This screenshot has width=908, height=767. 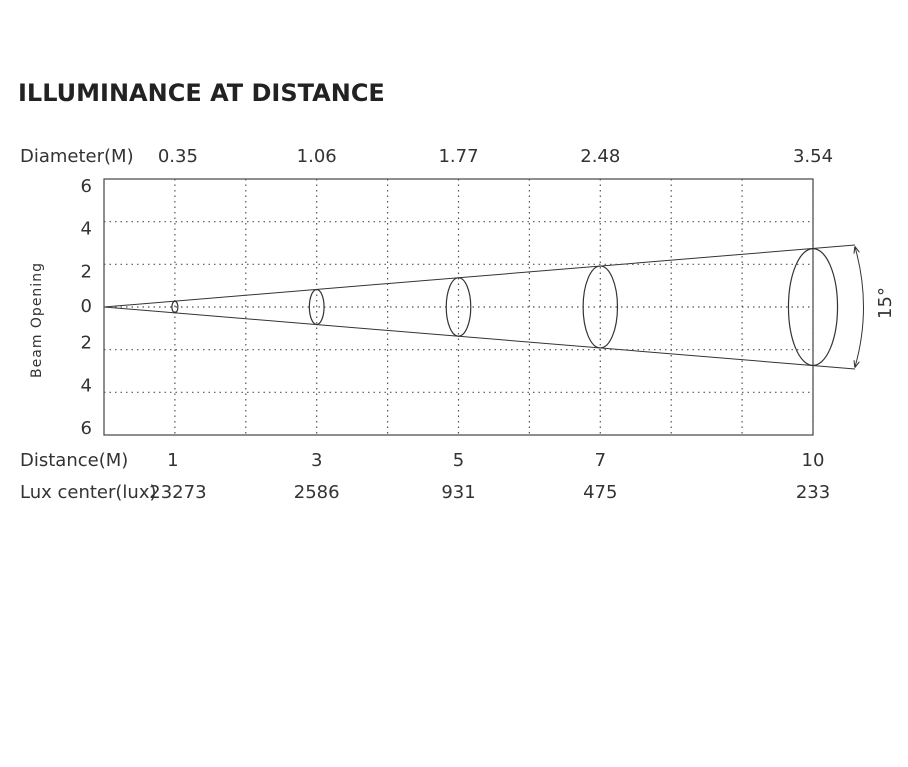 I want to click on lux-value: 475, so click(x=600, y=492).